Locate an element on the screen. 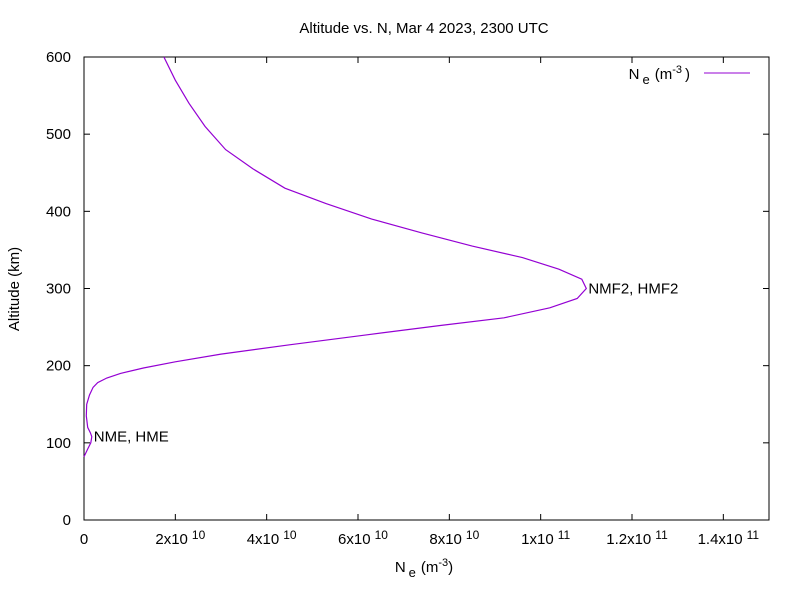  x-tick-label: 4x10 10 is located at coordinates (272, 538).